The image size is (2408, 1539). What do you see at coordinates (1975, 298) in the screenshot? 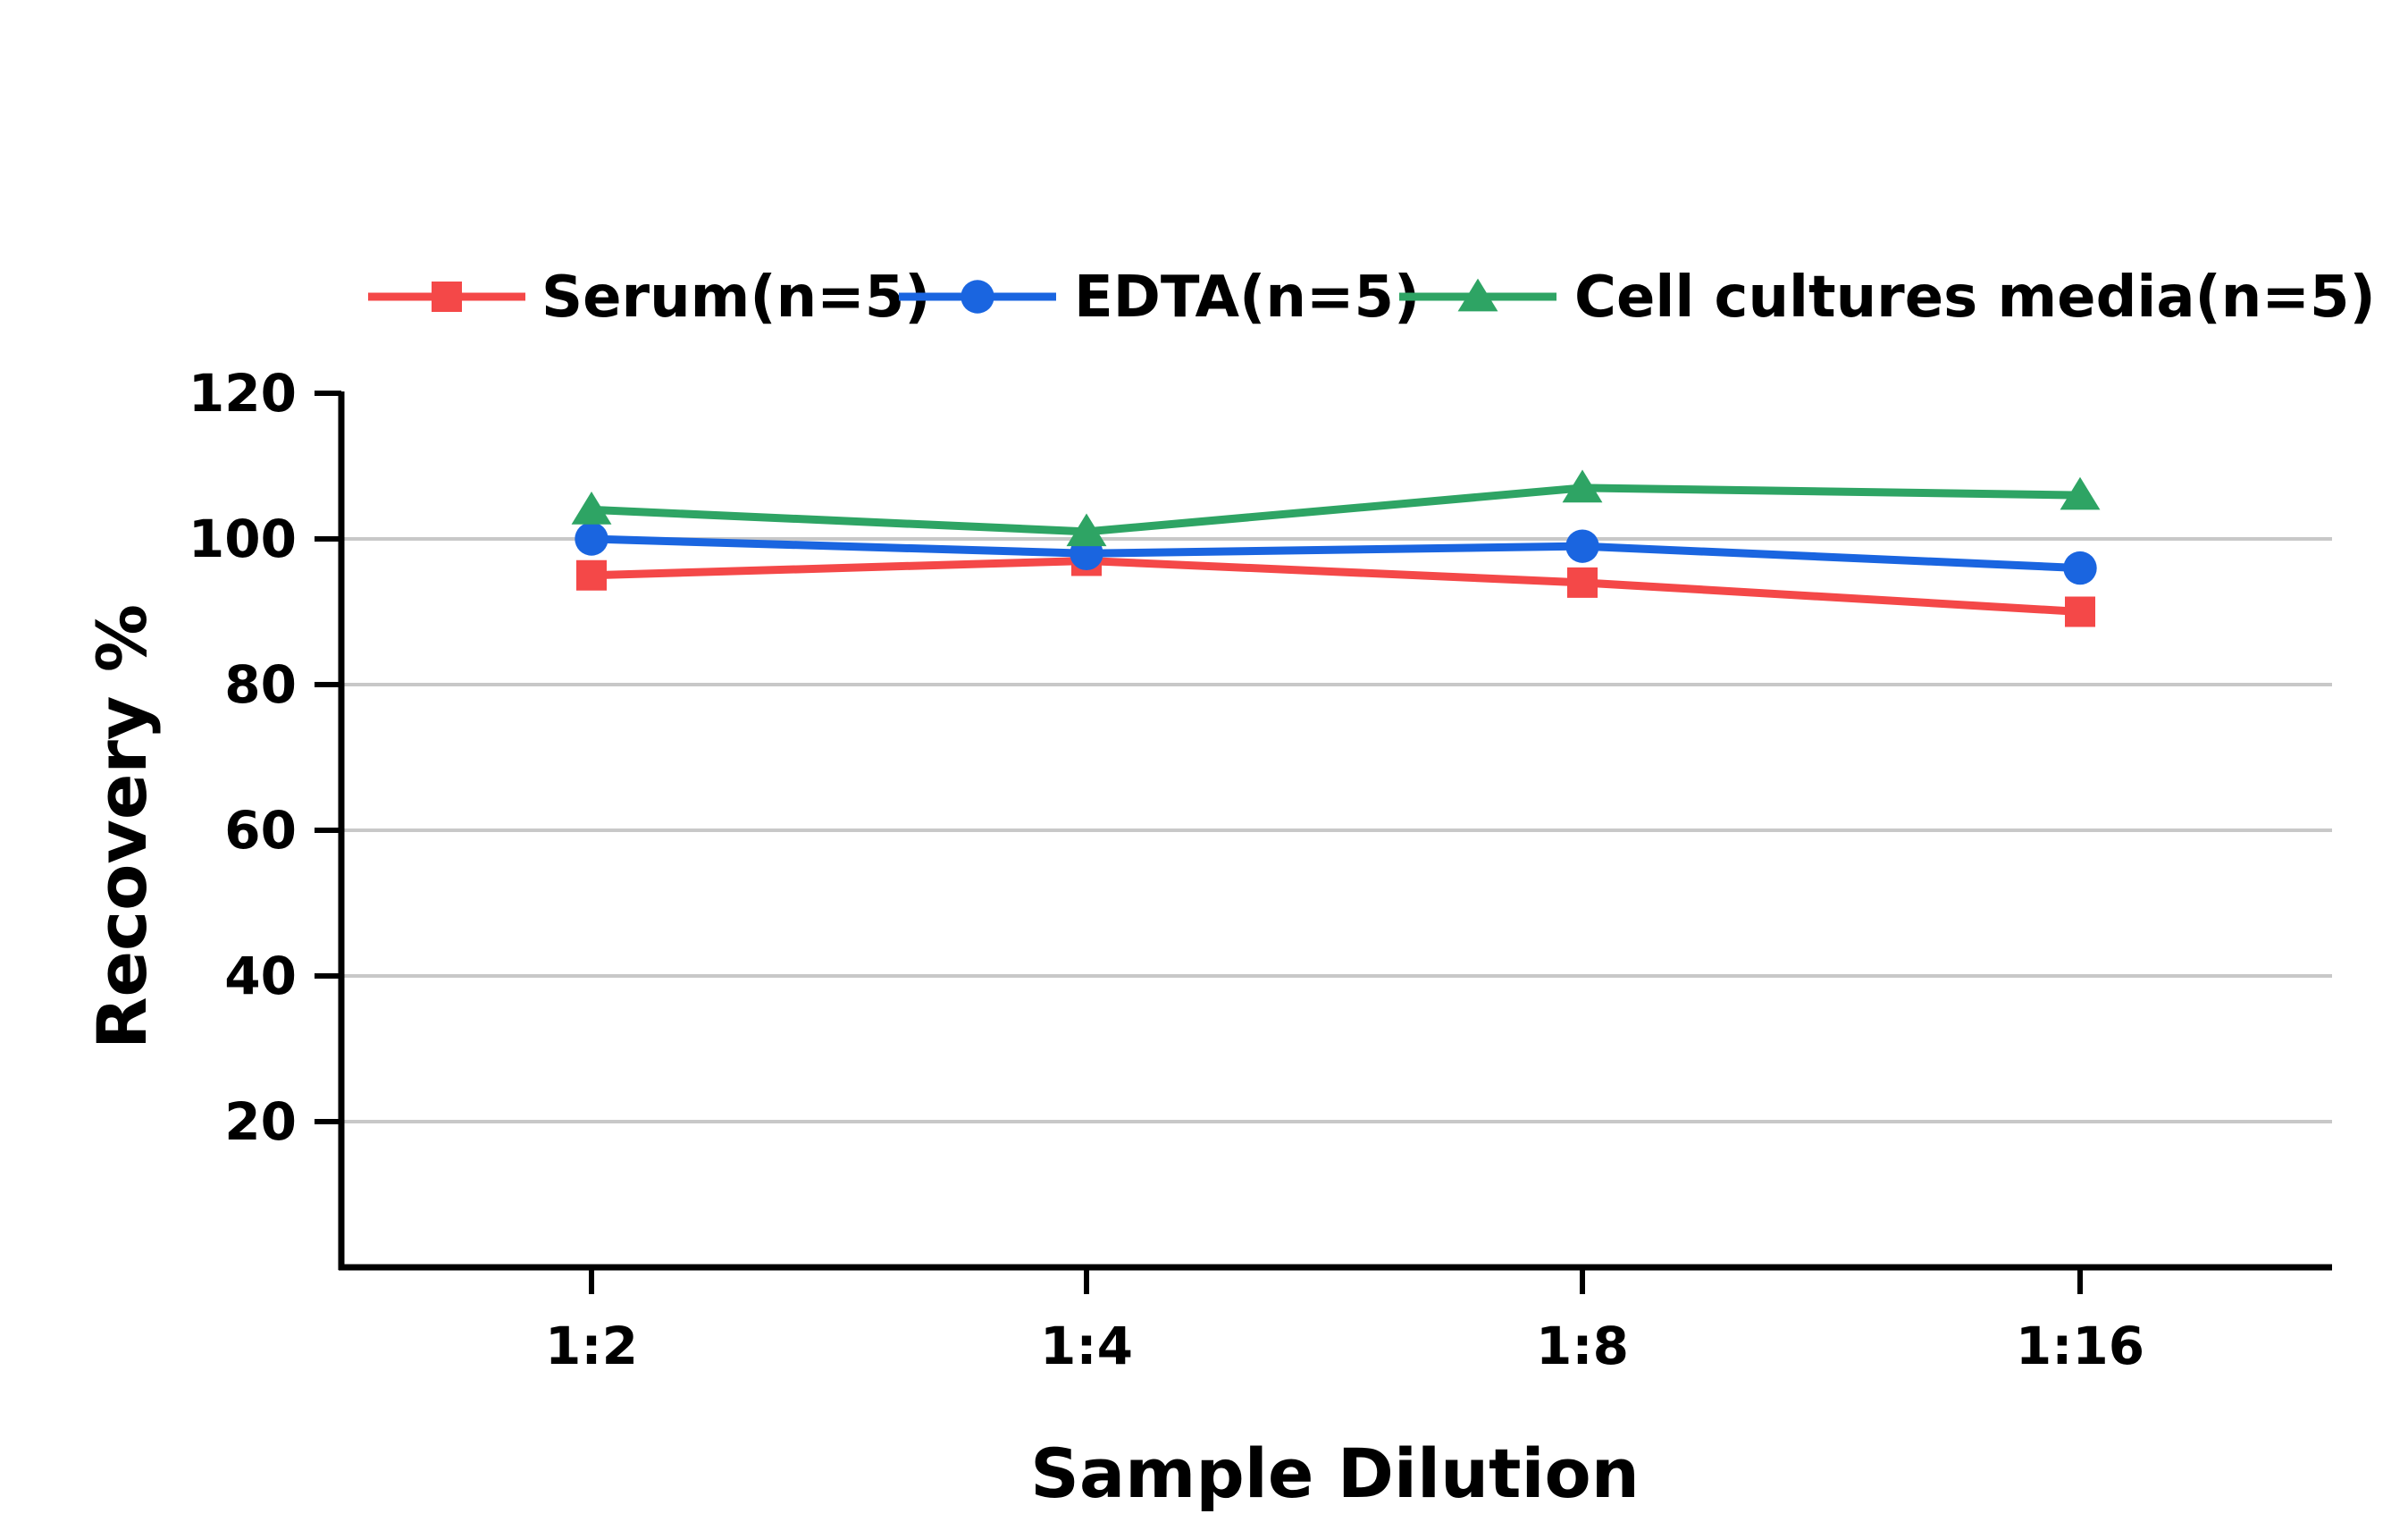
I see `legend-label: Cell cultures media(n=5)` at bounding box center [1975, 298].